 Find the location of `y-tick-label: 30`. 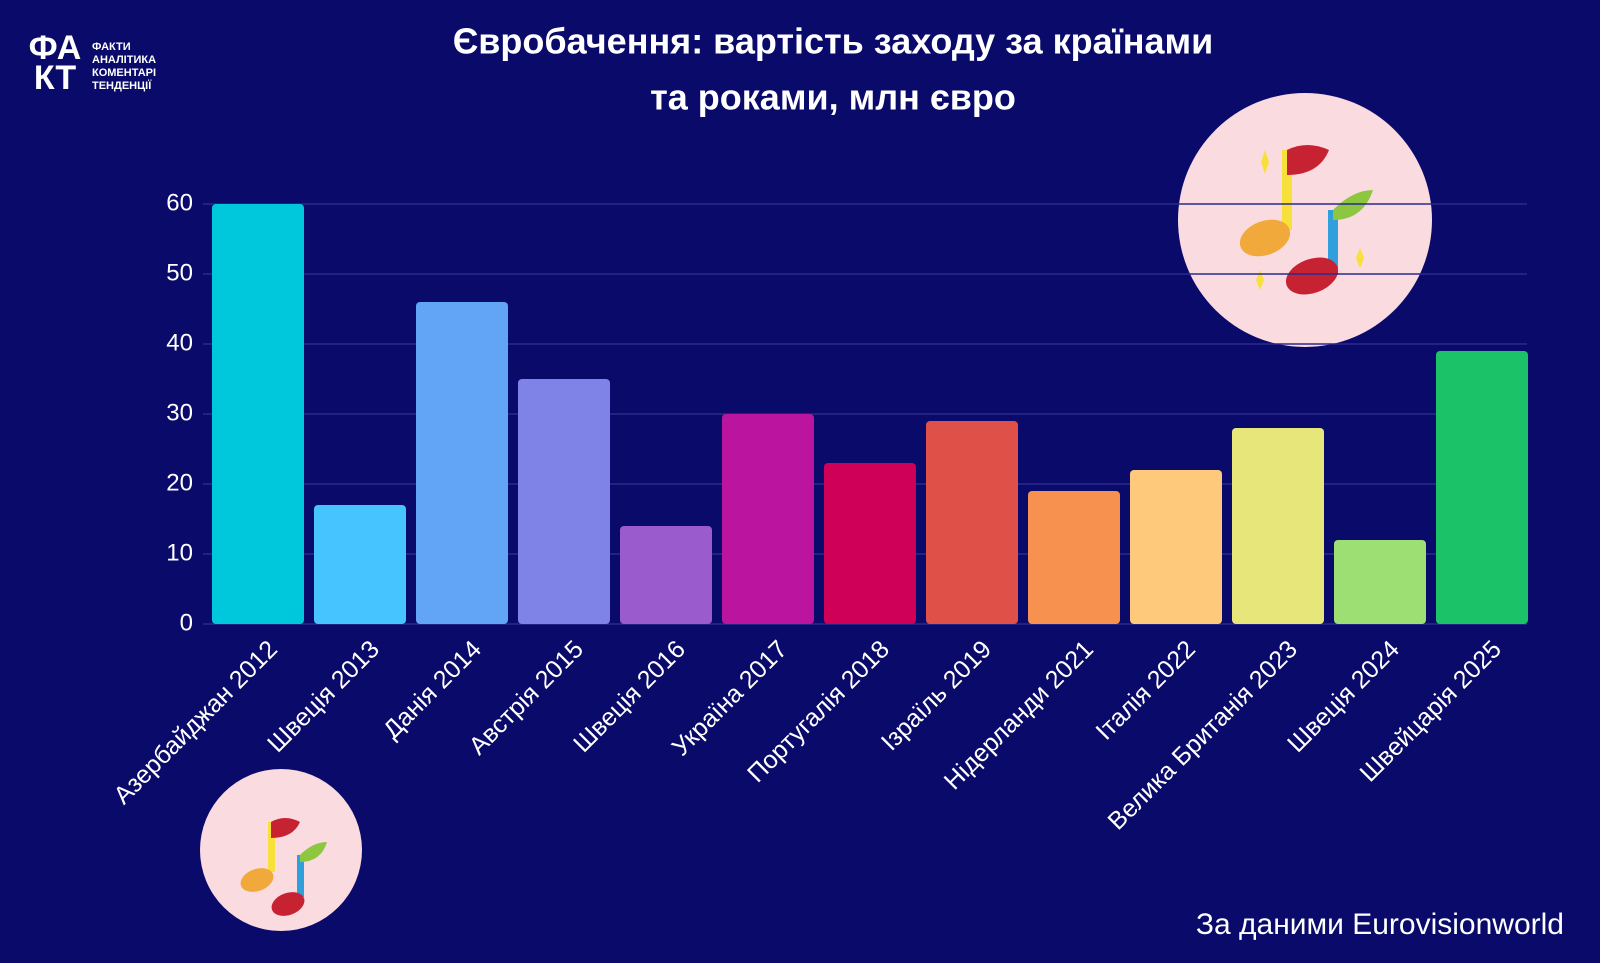

y-tick-label: 30 is located at coordinates (179, 412).